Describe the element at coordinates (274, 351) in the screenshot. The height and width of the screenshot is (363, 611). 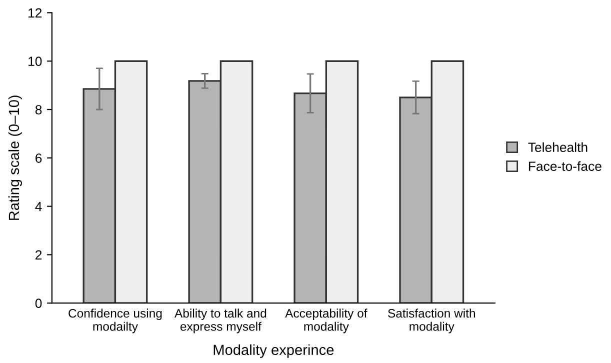
I see `x-axis-title: Modality experince` at that location.